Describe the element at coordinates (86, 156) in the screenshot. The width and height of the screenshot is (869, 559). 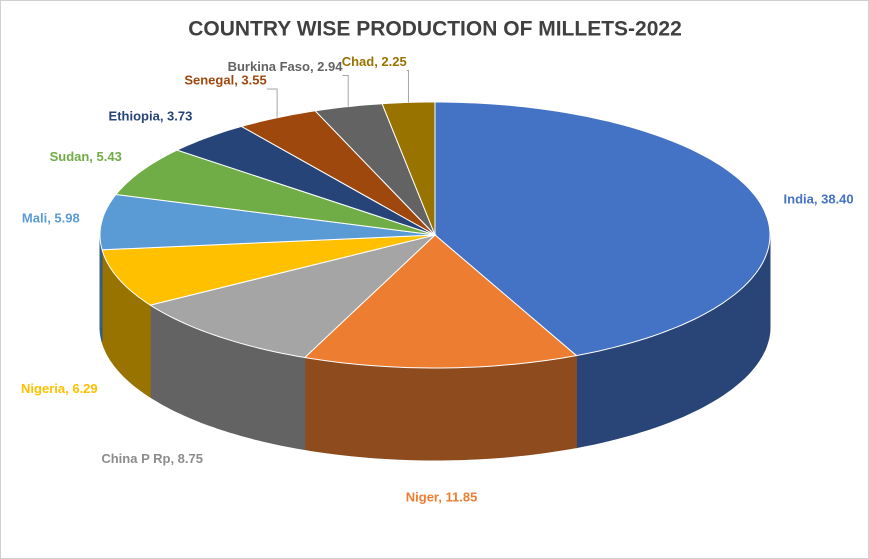
I see `data-label: Sudan, 5.43` at that location.